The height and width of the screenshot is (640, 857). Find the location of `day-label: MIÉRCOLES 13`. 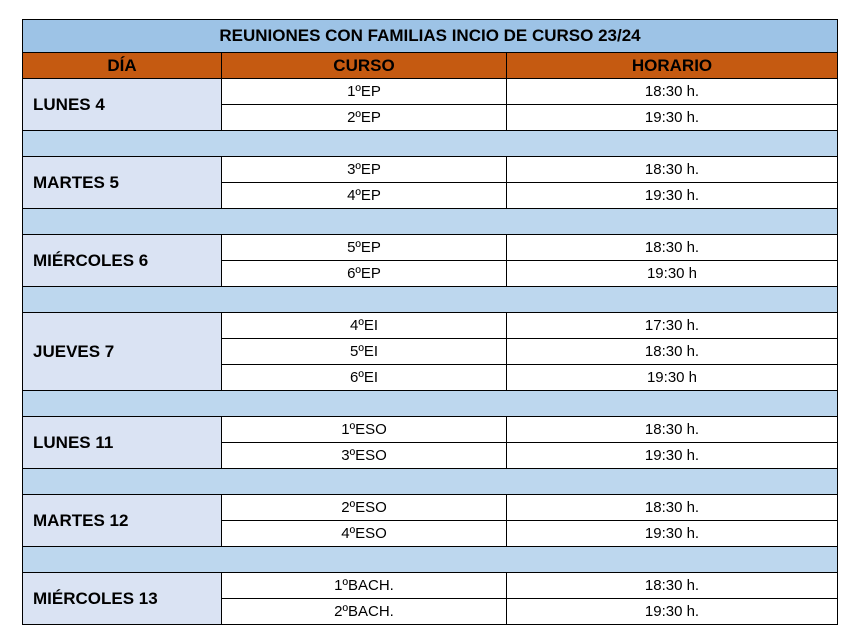

day-label: MIÉRCOLES 13 is located at coordinates (122, 598).